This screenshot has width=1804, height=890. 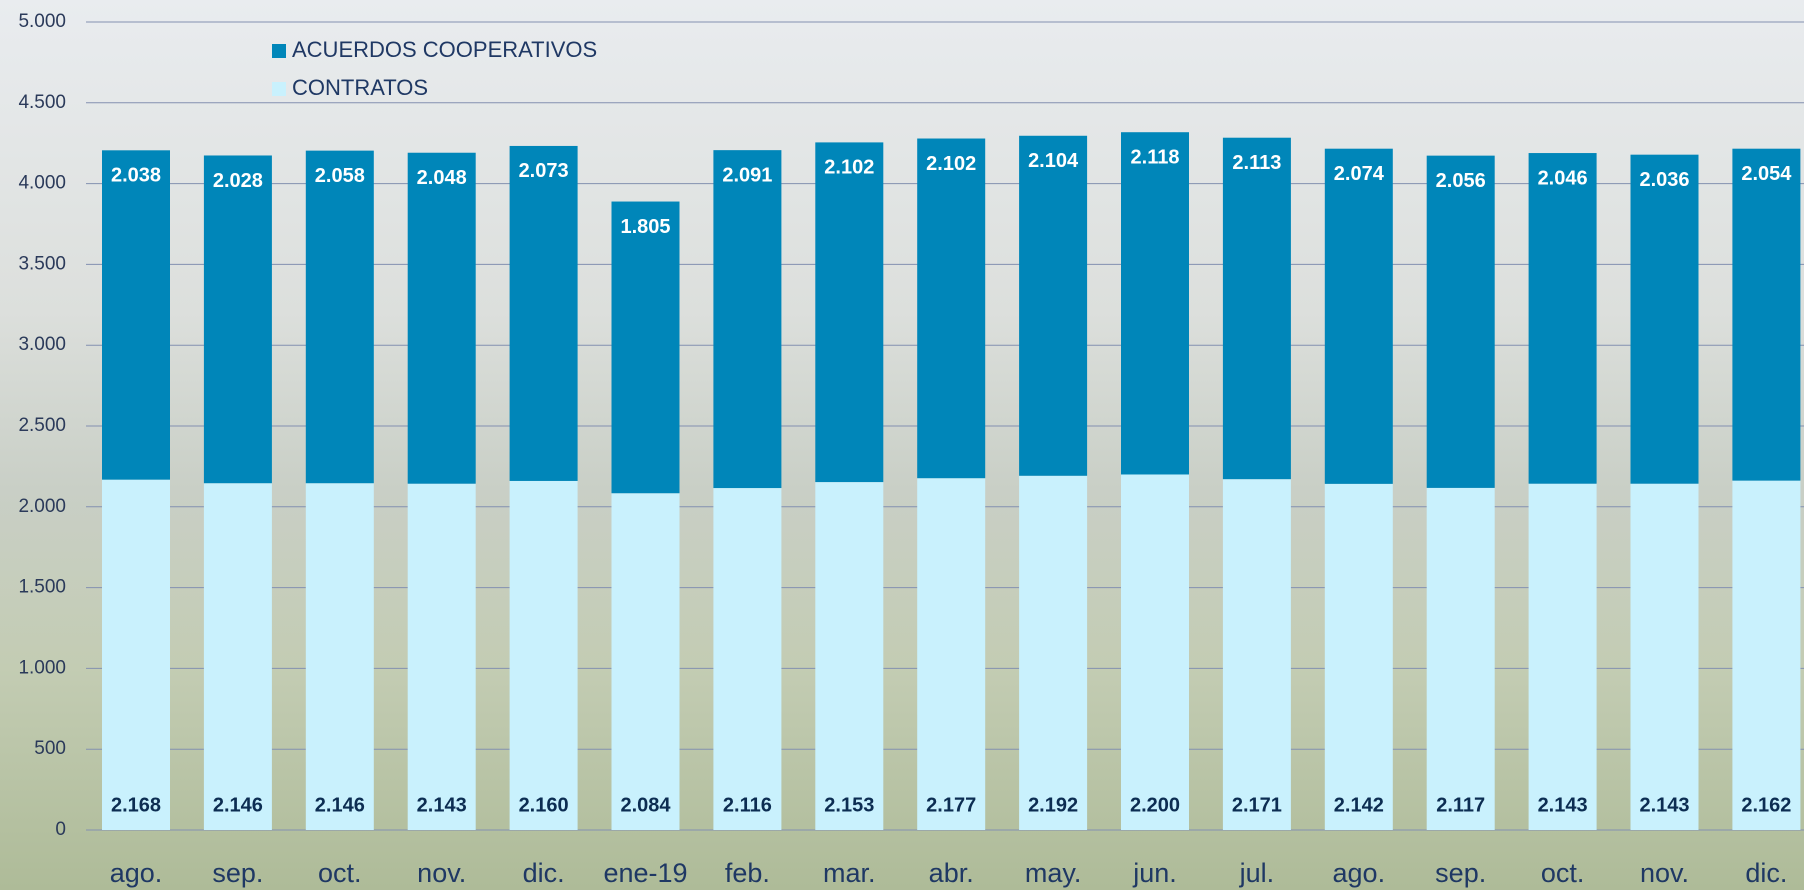 What do you see at coordinates (340, 176) in the screenshot?
I see `data-label: 2.058` at bounding box center [340, 176].